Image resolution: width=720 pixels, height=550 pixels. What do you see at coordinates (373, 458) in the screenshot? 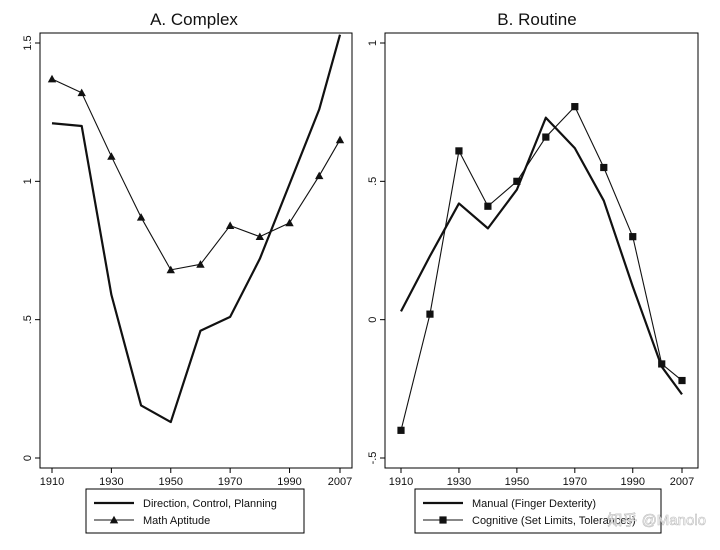
I see `y-tick-label: -.5` at bounding box center [373, 458].